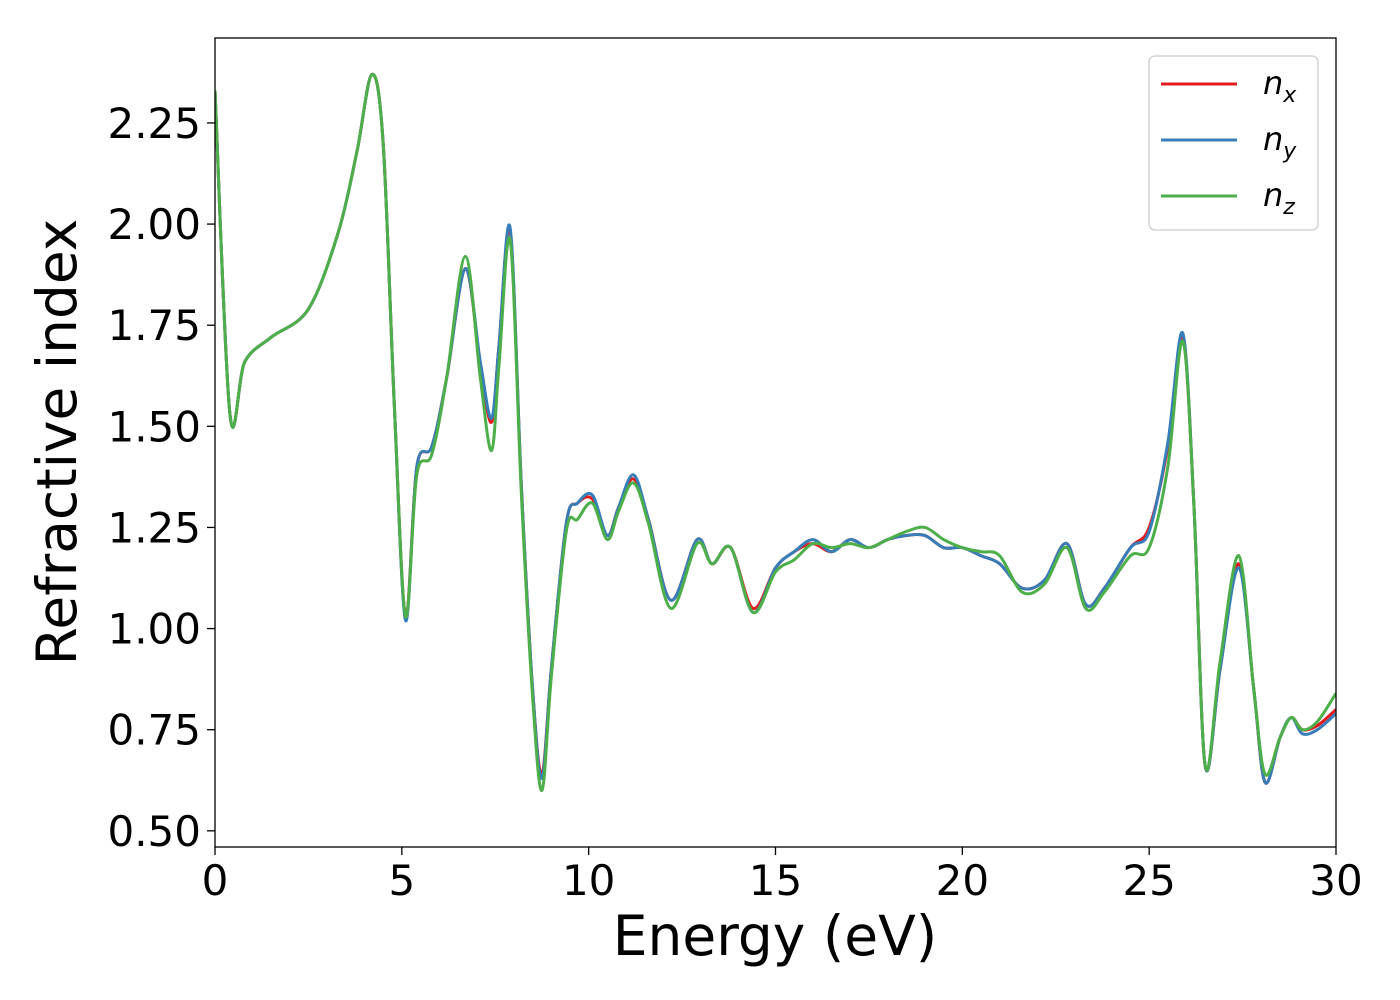  I want to click on x-axis-title: Energy (eV), so click(775, 936).